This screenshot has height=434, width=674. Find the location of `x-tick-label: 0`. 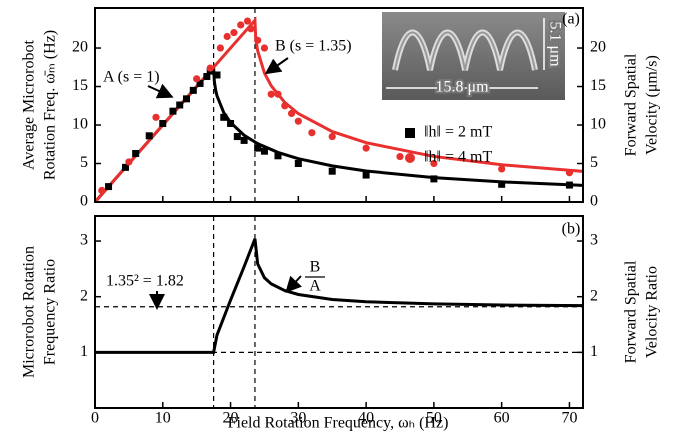

x-tick-label: 0 is located at coordinates (95, 418).